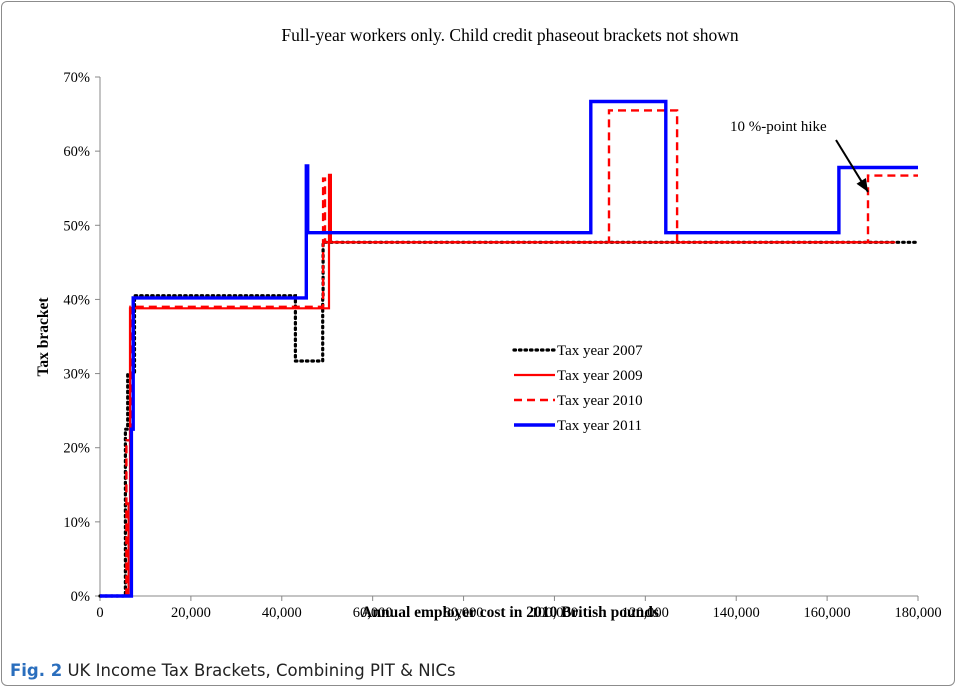  I want to click on y-tick-label: 30%, so click(76, 375).